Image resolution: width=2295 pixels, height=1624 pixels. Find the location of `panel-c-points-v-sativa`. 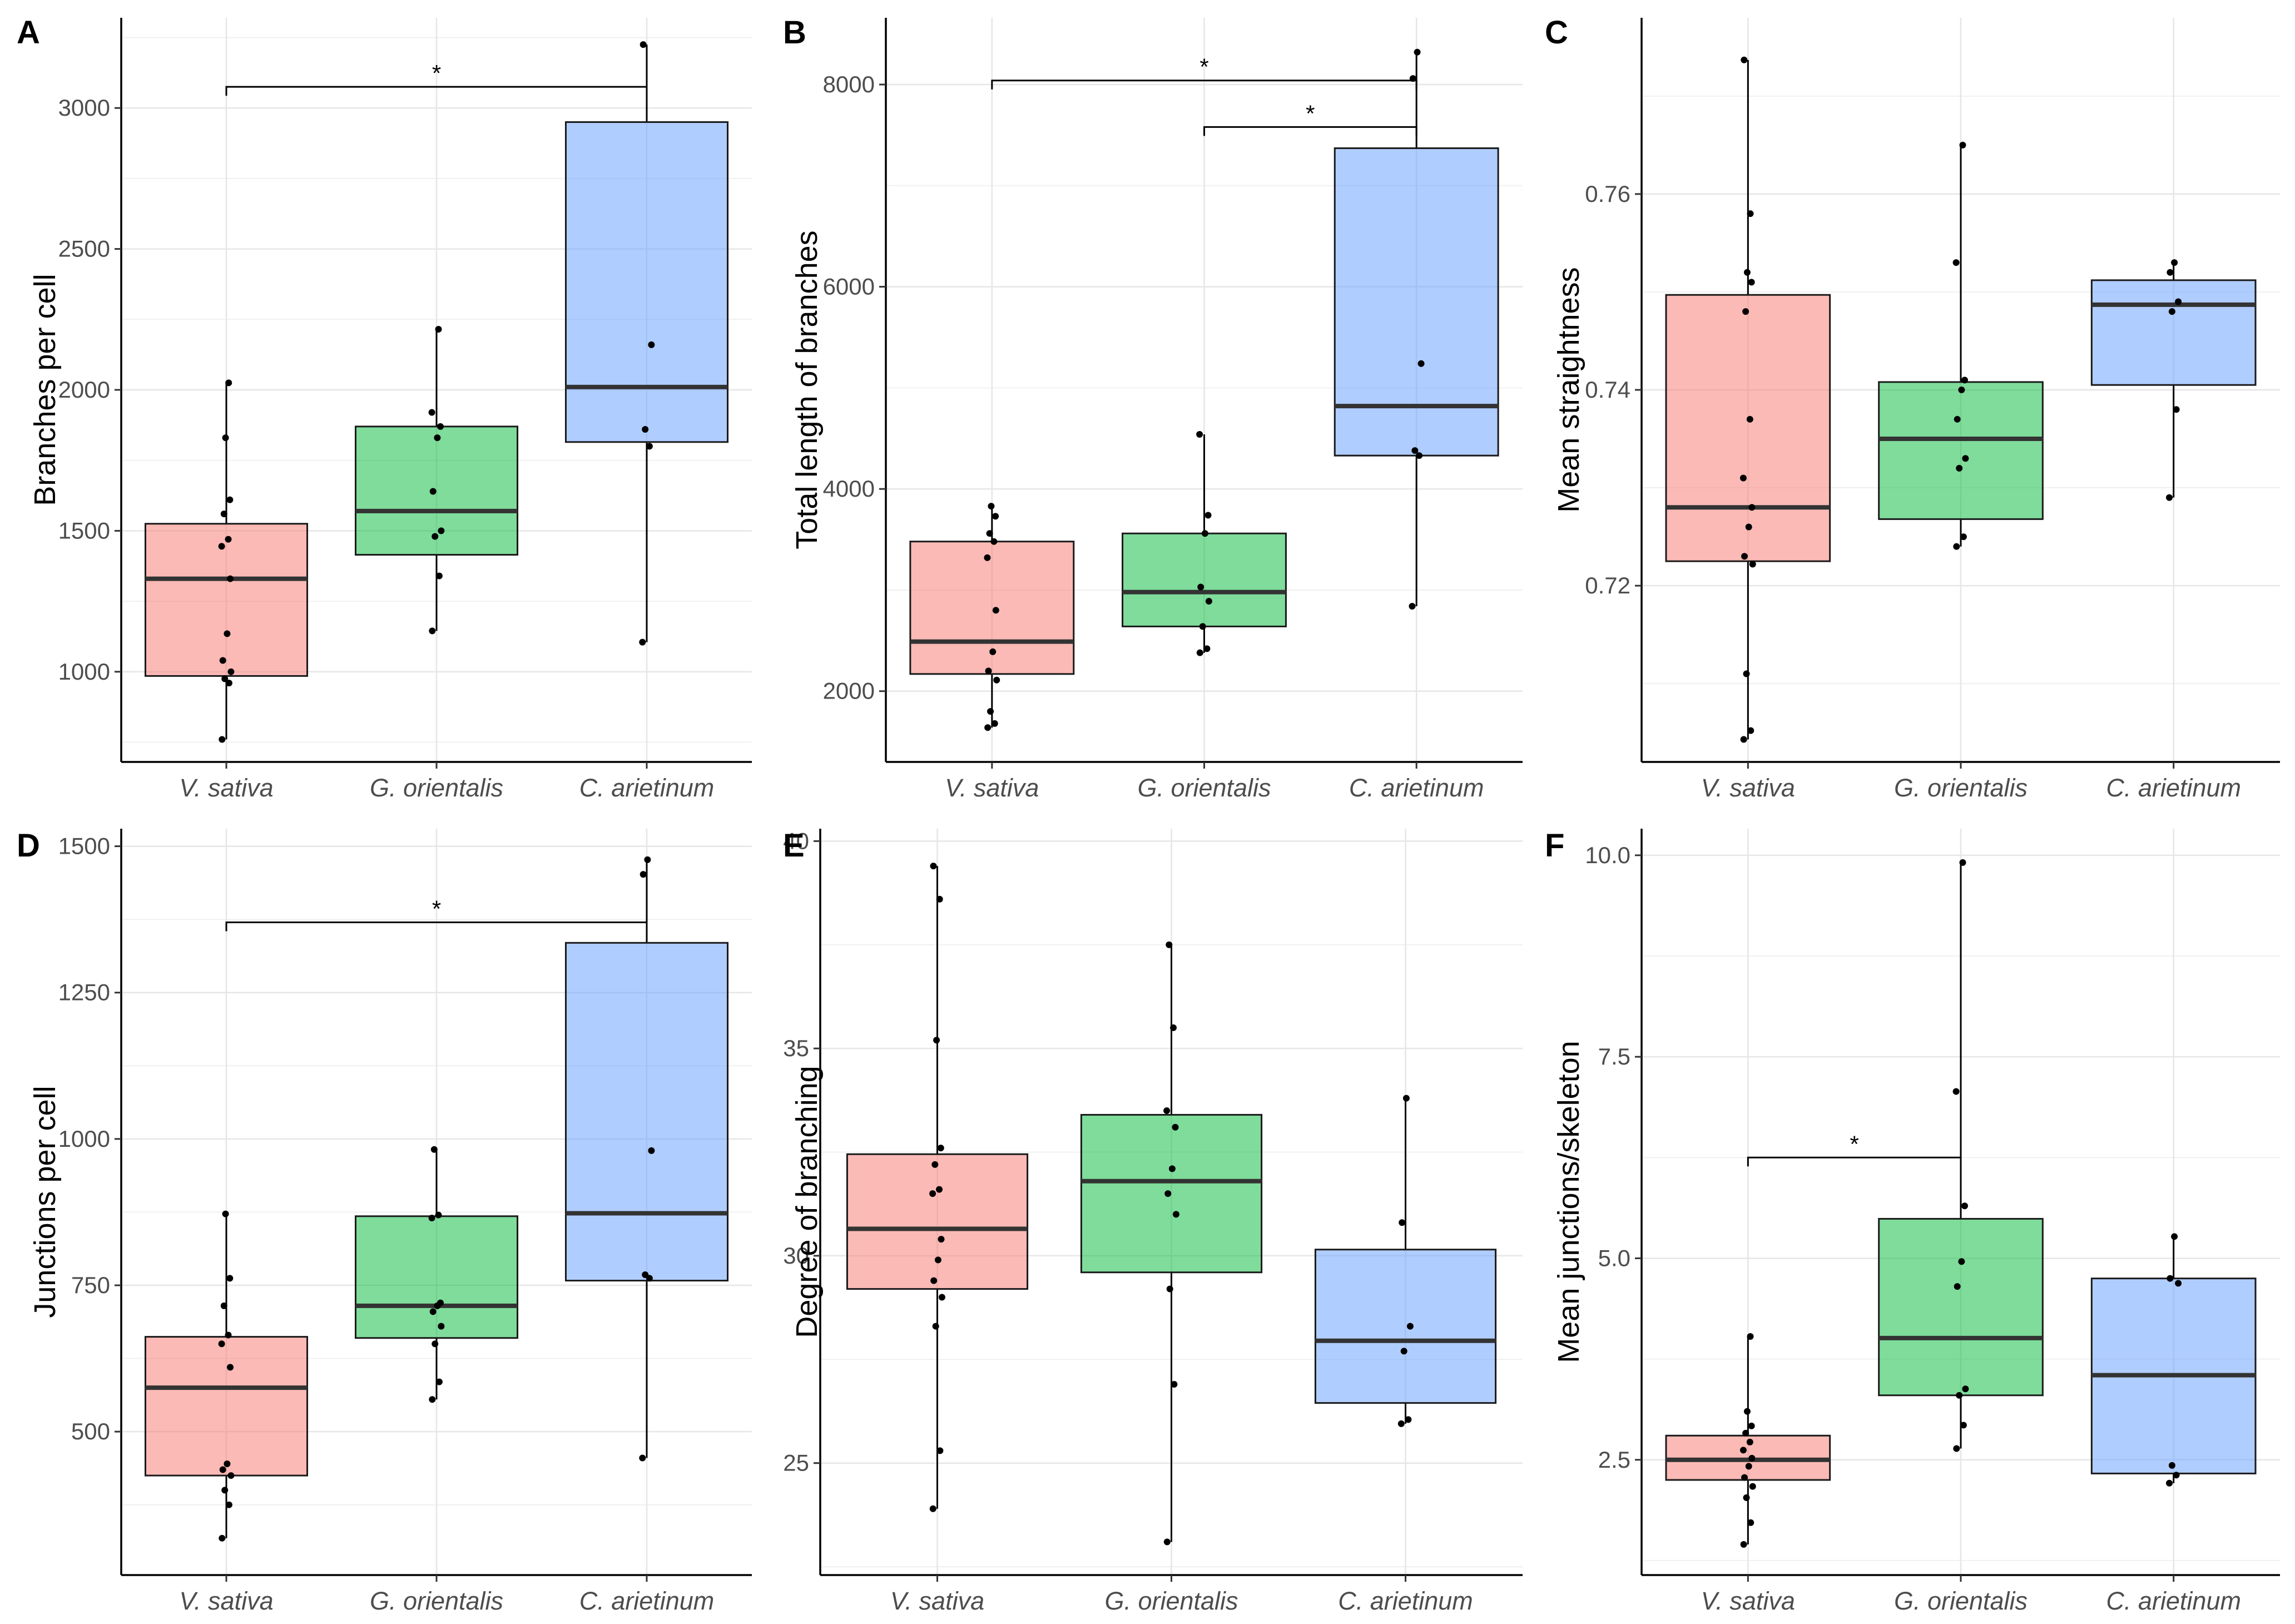

panel-c-points-v-sativa is located at coordinates (1747, 399).